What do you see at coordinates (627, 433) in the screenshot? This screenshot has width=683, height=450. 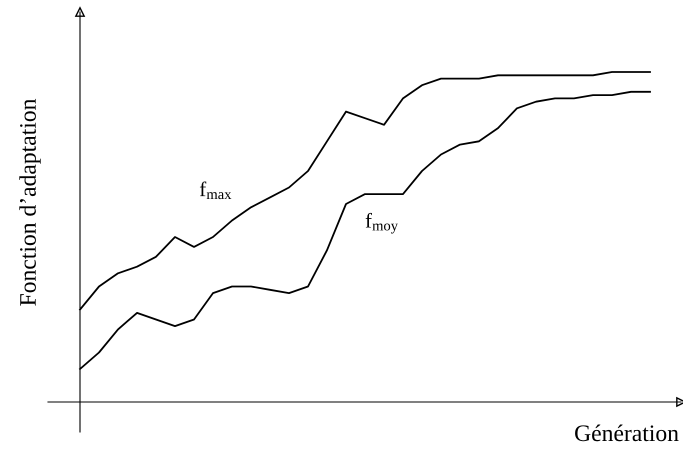 I see `x-axis-title: Génération` at bounding box center [627, 433].